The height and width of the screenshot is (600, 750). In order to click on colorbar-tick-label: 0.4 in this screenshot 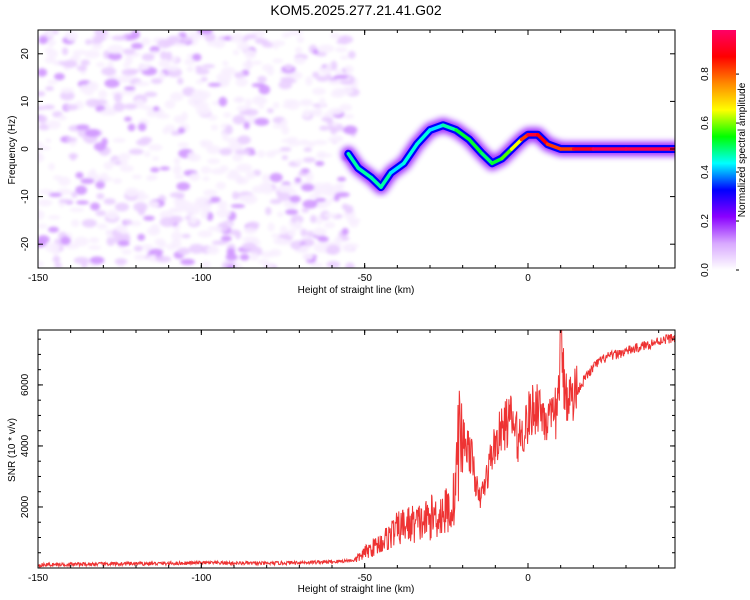, I will do `click(705, 172)`.